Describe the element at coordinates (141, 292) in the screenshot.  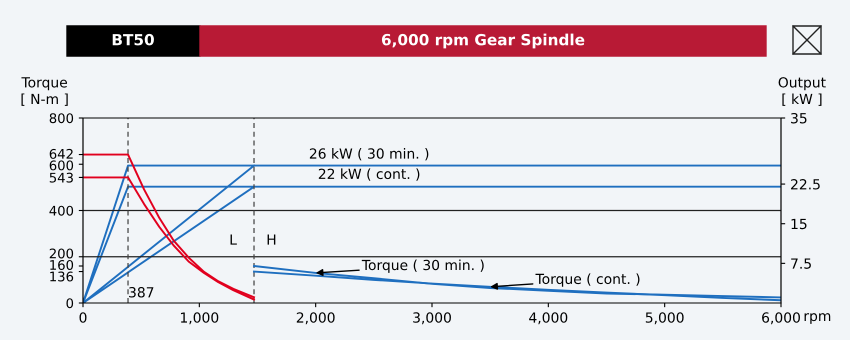
I see `ref-line-label: 387` at that location.